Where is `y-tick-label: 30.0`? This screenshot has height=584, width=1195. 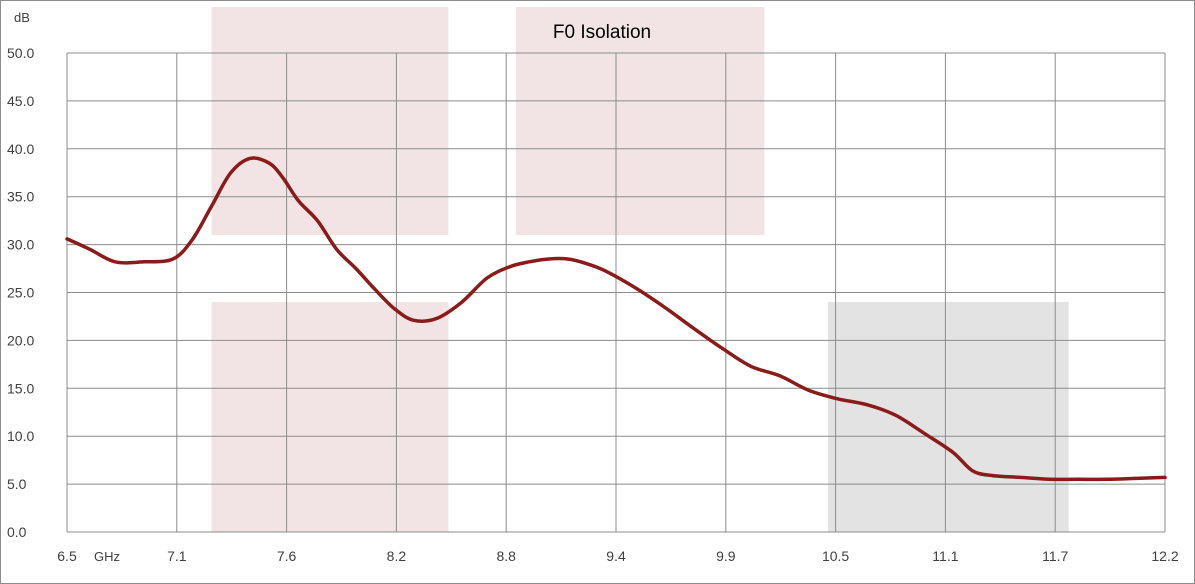 y-tick-label: 30.0 is located at coordinates (20, 245).